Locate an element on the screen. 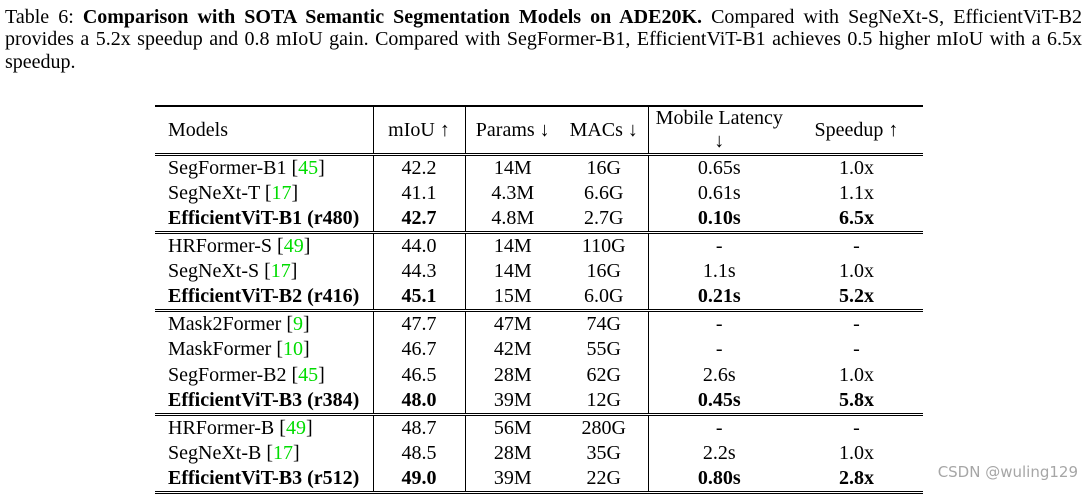 The height and width of the screenshot is (499, 1086). params-cell: 42M is located at coordinates (512, 349).